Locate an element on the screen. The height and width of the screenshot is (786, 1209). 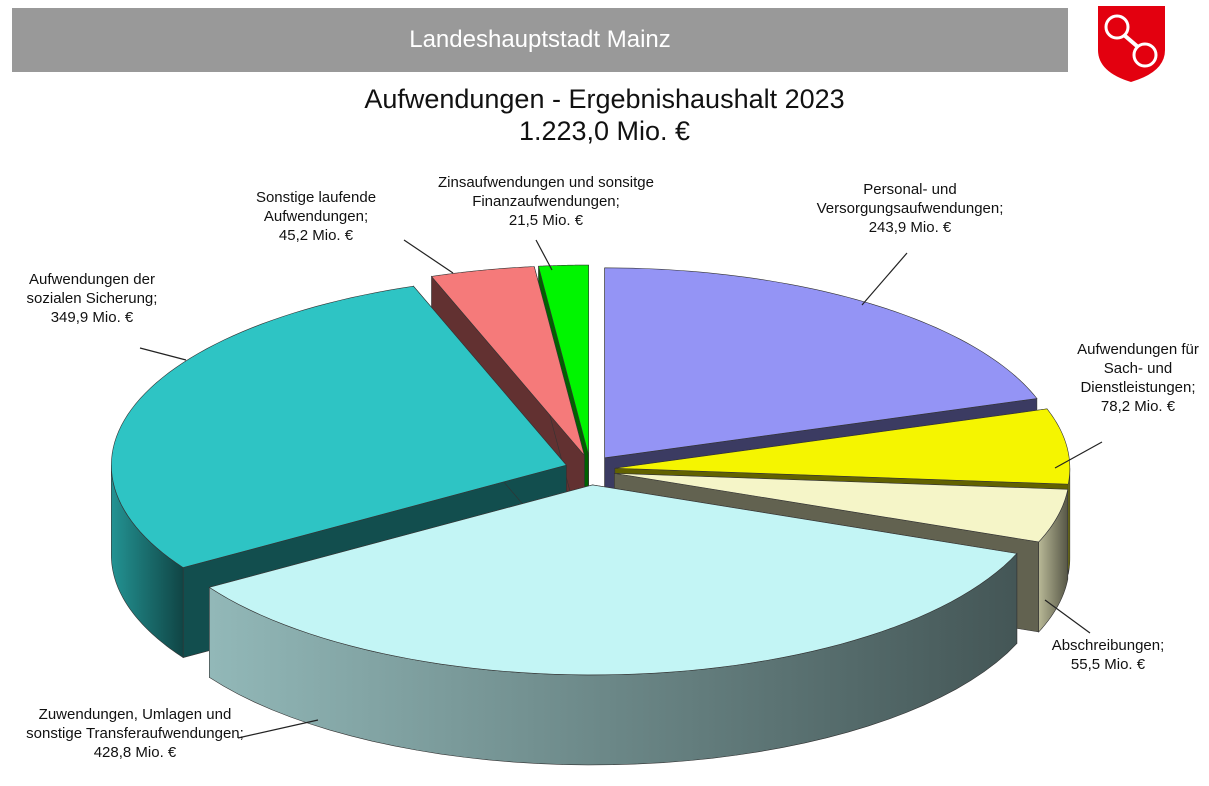
header-title: Landeshauptstadt Mainz is located at coordinates (540, 40).